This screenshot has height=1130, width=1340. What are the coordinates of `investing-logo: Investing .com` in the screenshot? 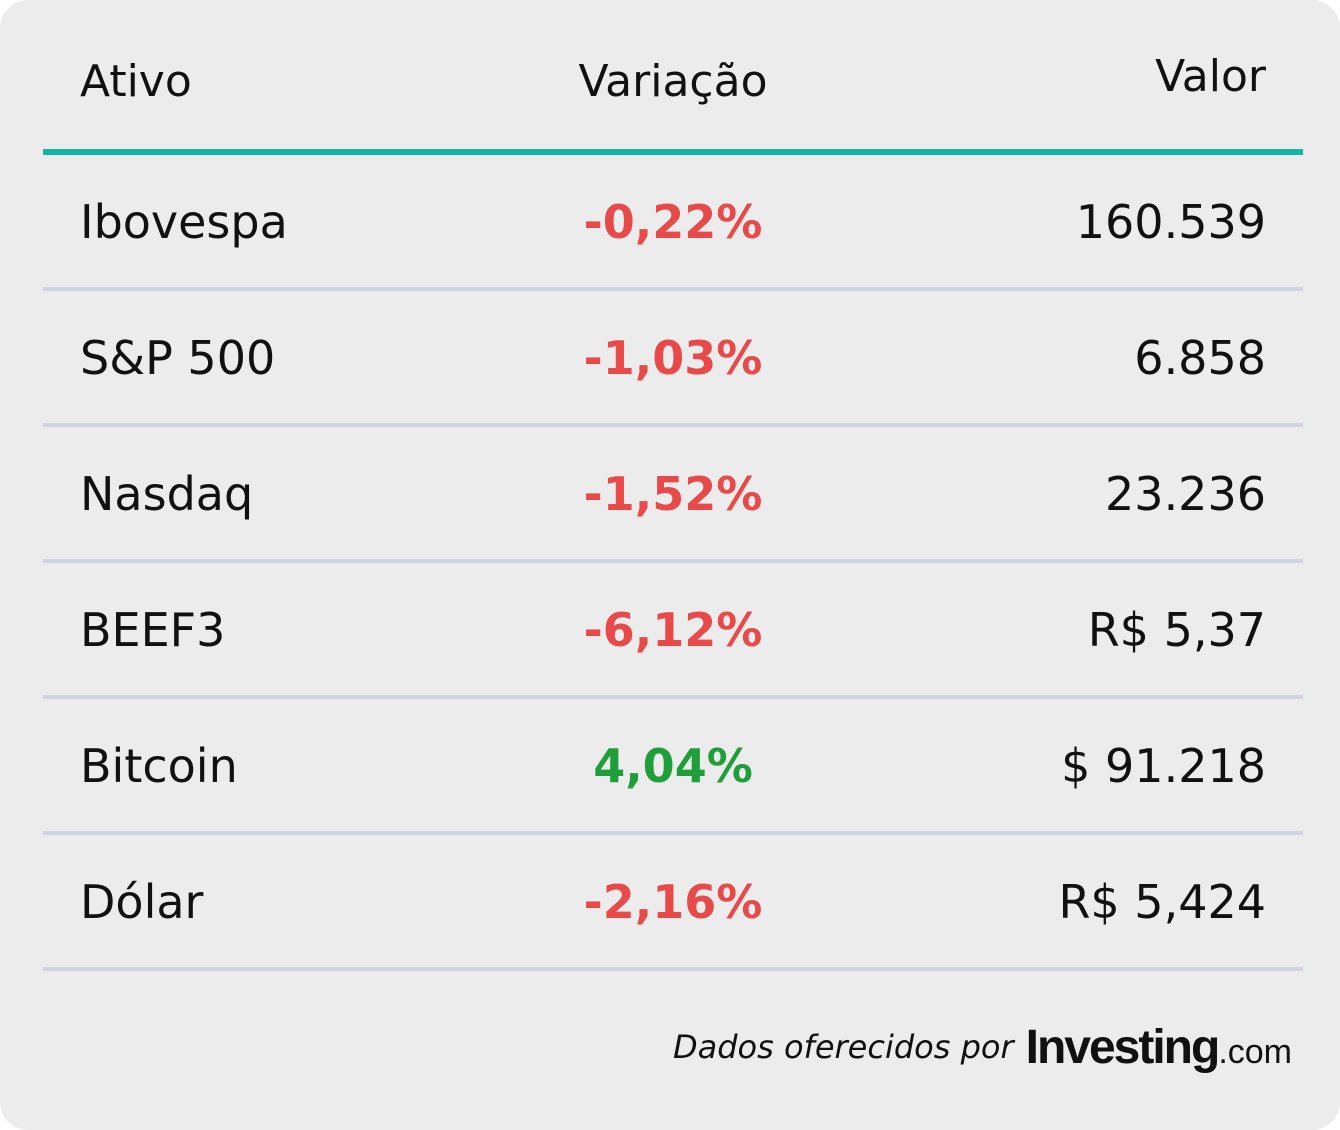 It's located at (1159, 1047).